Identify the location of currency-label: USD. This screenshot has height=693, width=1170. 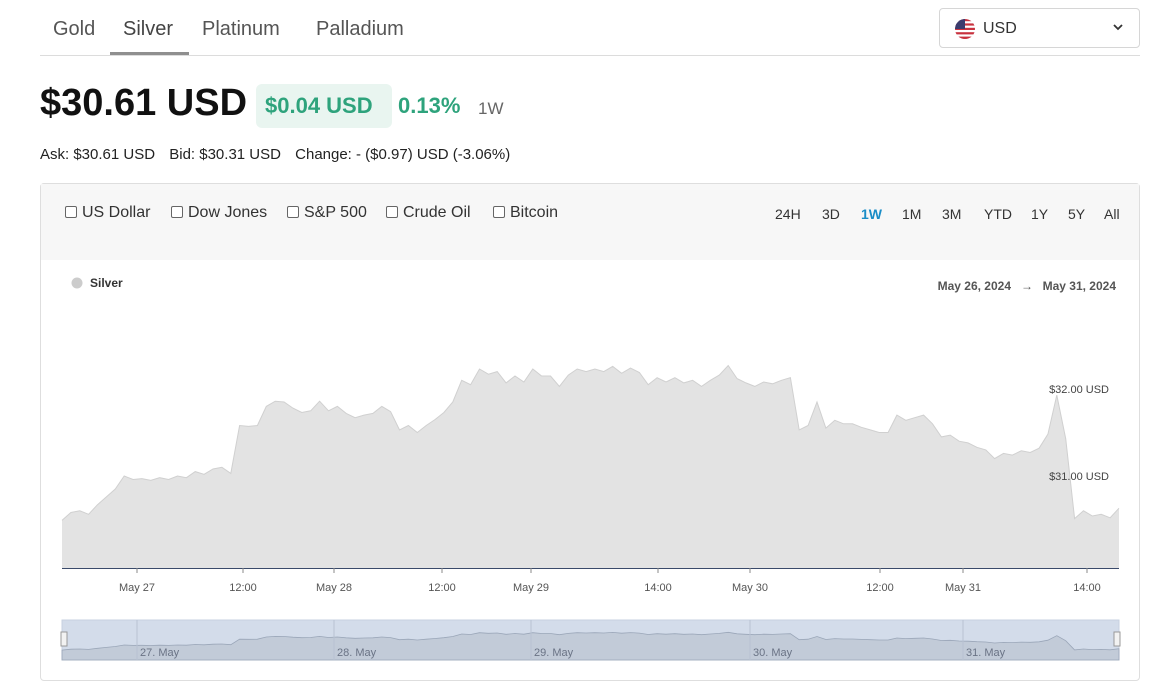
(1000, 28).